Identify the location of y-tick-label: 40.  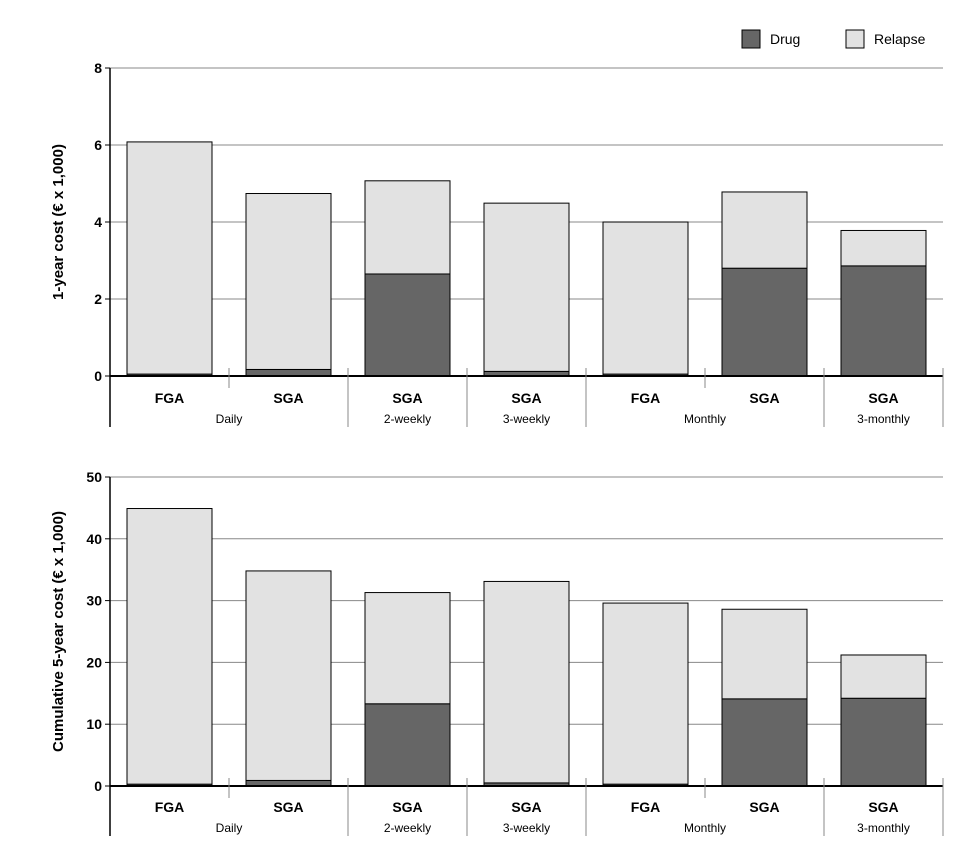
(94, 539).